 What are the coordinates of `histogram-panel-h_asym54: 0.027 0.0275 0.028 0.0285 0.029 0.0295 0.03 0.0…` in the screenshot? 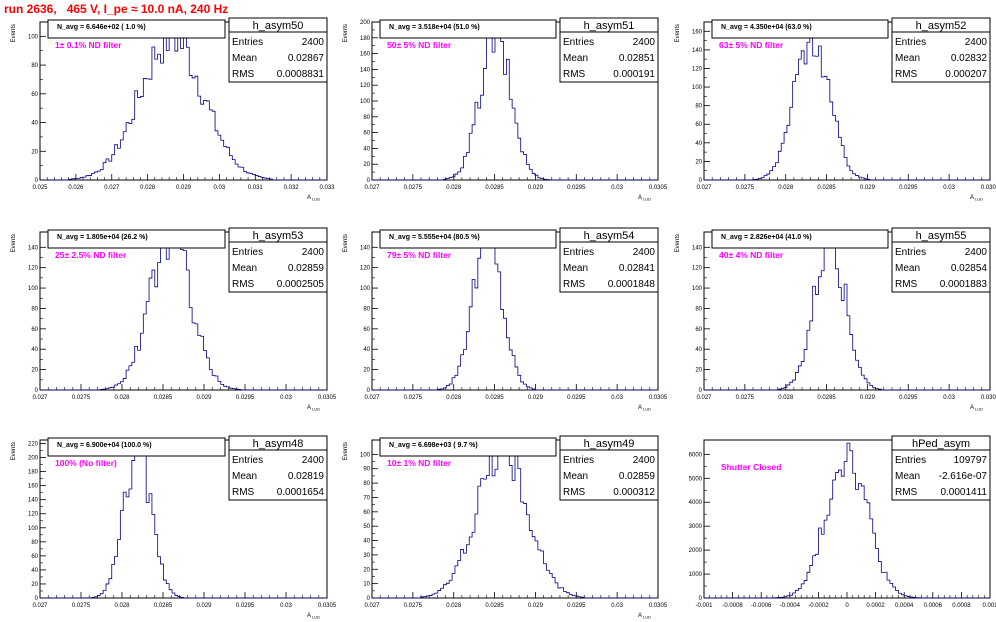 It's located at (505, 319).